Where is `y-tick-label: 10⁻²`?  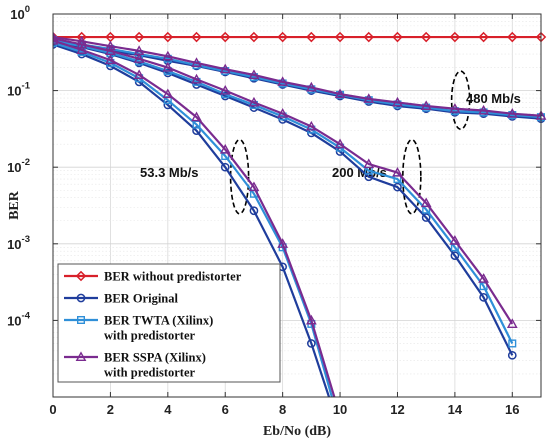 y-tick-label: 10⁻² is located at coordinates (18, 166).